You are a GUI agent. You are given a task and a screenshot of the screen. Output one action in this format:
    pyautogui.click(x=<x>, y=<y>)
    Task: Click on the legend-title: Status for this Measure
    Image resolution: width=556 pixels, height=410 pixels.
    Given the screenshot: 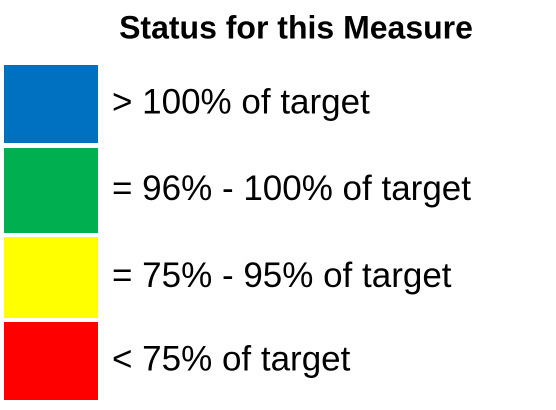 What is the action you would take?
    pyautogui.click(x=296, y=27)
    